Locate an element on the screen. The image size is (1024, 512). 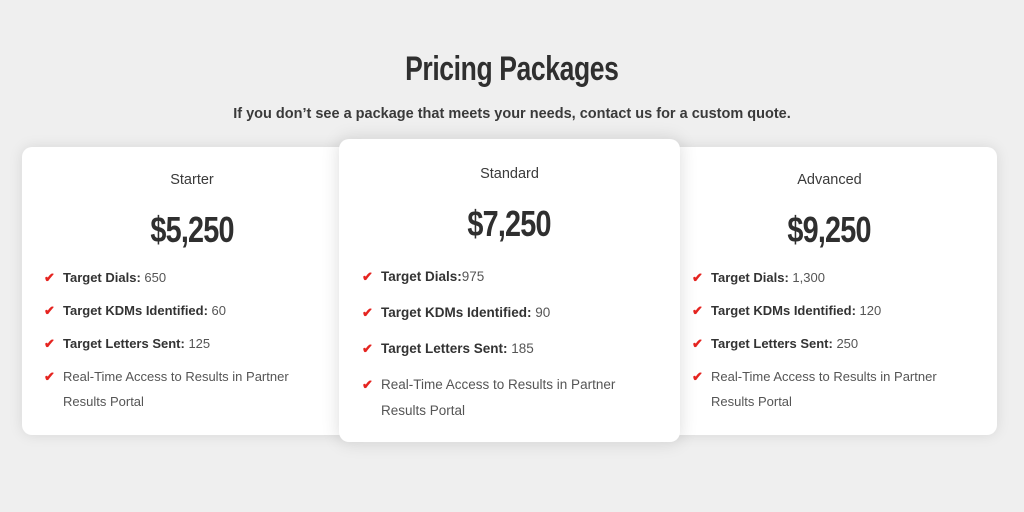
feature-item: ✔ Target KDMs Identified: 90 is located at coordinates (497, 313).